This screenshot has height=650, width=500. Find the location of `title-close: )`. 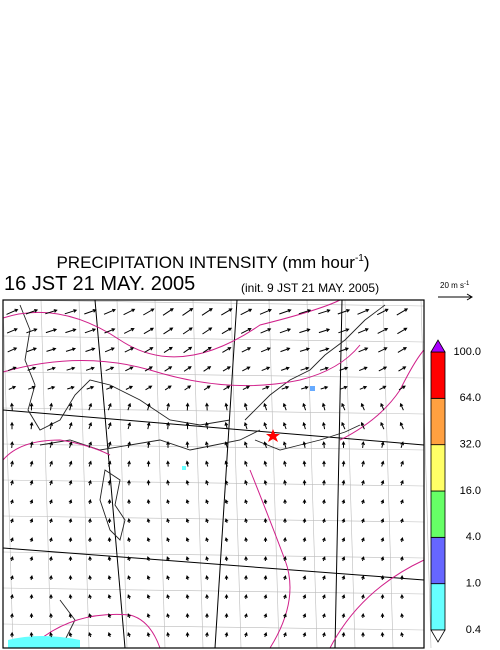

title-close: ) is located at coordinates (367, 262).